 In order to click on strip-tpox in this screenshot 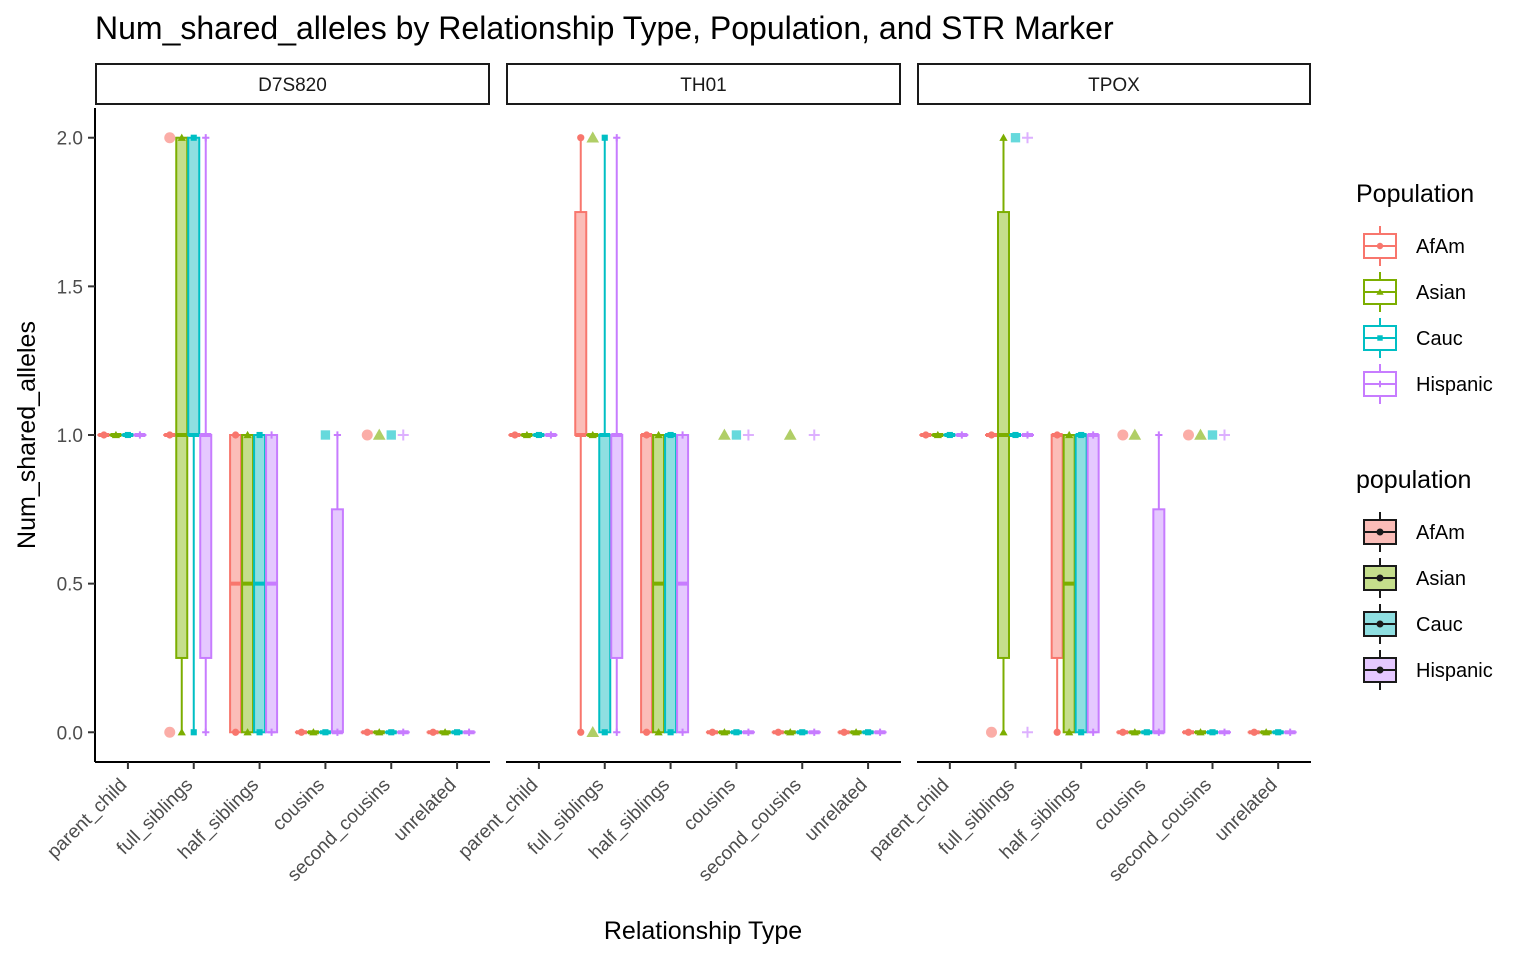, I will do `click(1114, 84)`.